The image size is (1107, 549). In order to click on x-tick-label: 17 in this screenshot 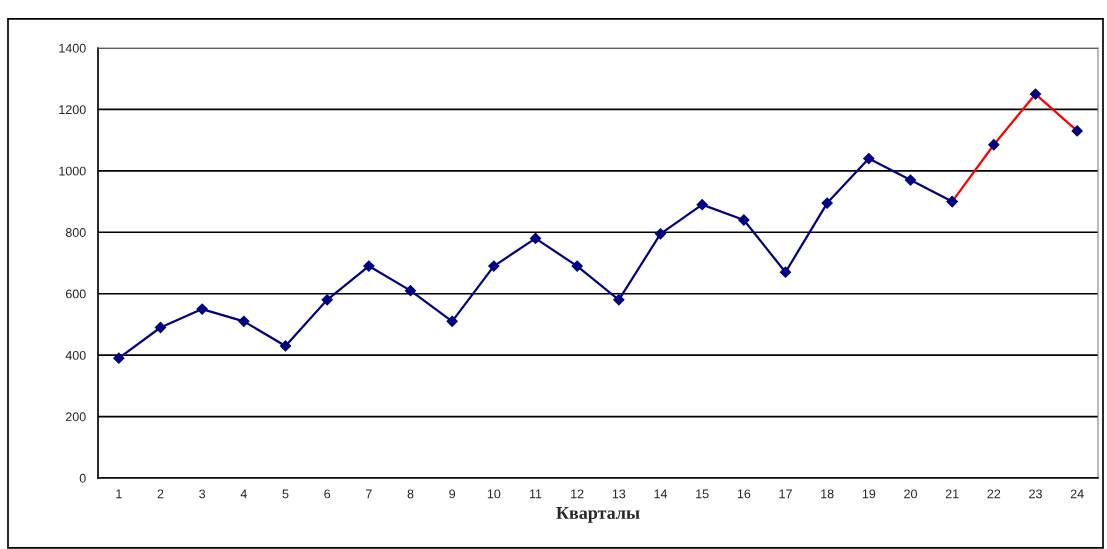, I will do `click(785, 494)`.